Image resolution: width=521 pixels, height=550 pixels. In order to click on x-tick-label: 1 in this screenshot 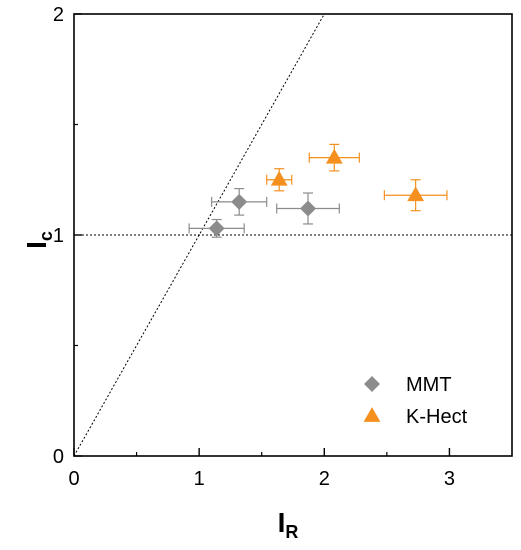, I will do `click(199, 479)`.